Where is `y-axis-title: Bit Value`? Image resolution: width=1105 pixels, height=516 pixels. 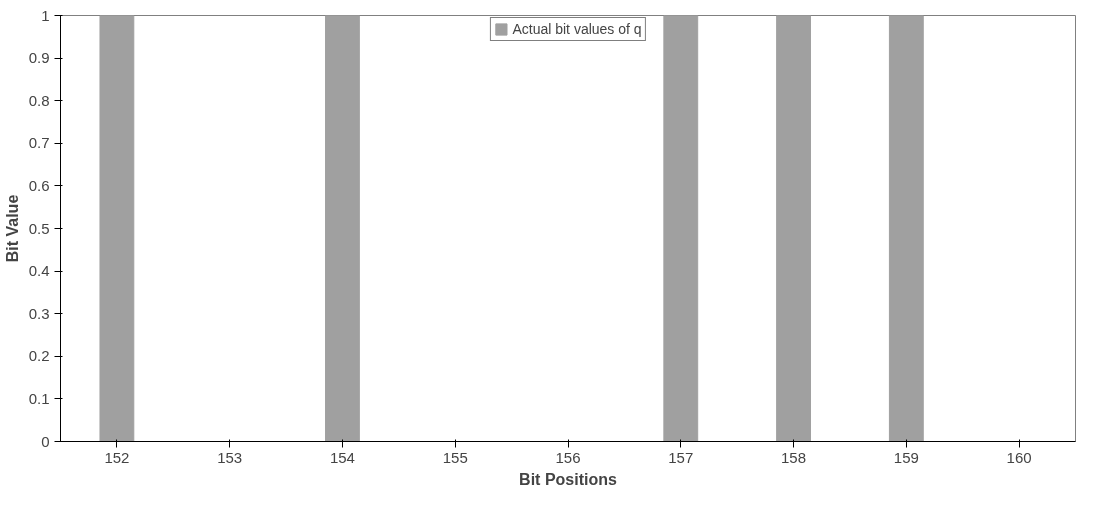 y-axis-title: Bit Value is located at coordinates (12, 228).